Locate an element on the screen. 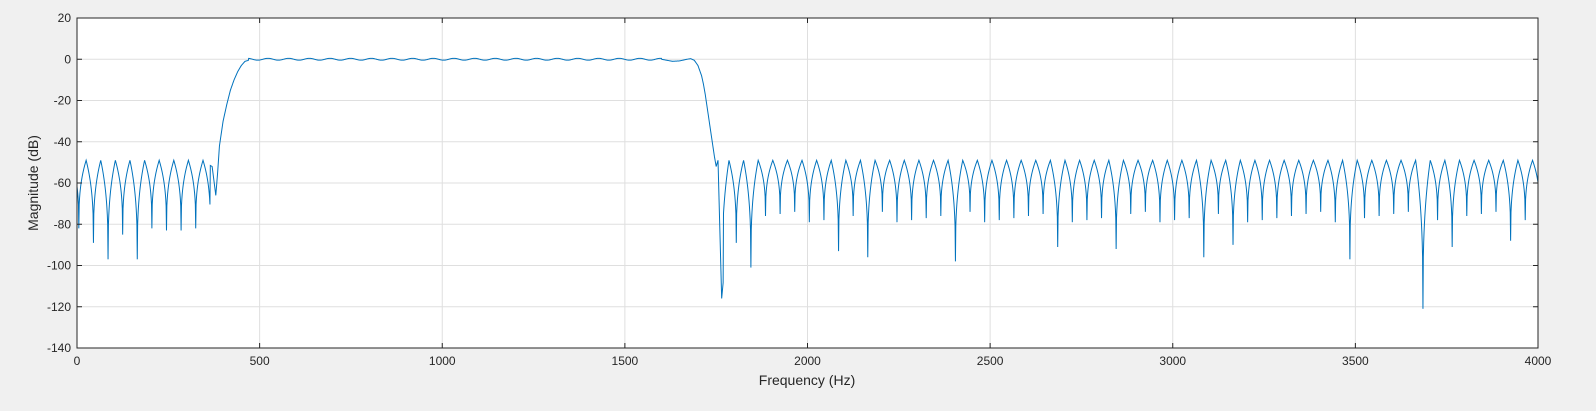 The height and width of the screenshot is (411, 1596). x-tick-labels: 0 500 1000 1500 2000 2500 3000 3500 4000 is located at coordinates (813, 361).